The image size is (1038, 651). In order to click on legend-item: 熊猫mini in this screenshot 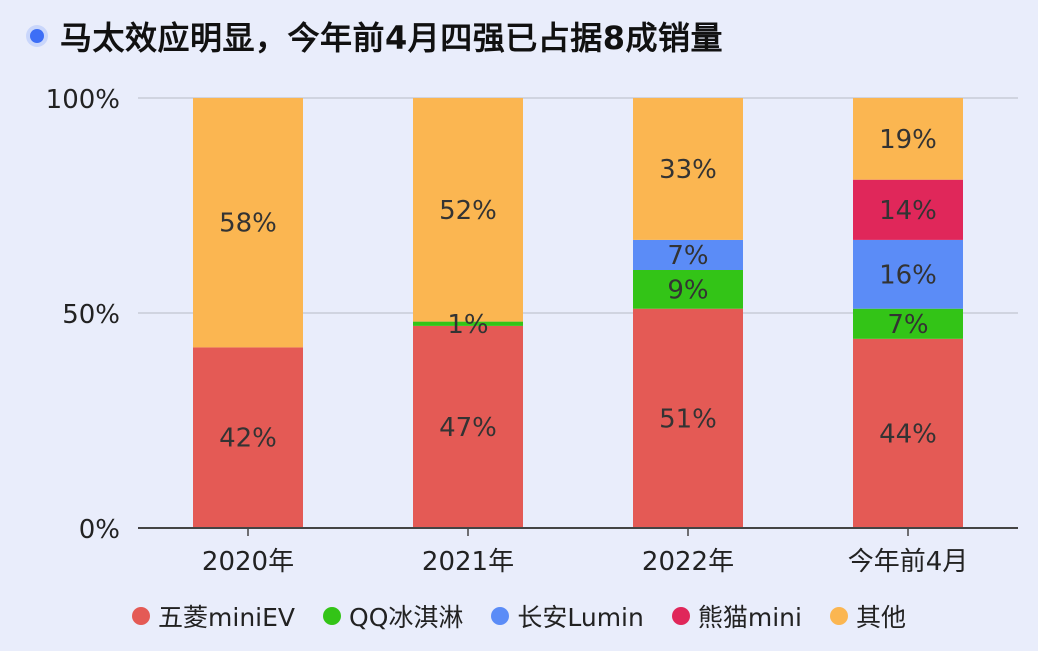, I will do `click(736, 616)`.